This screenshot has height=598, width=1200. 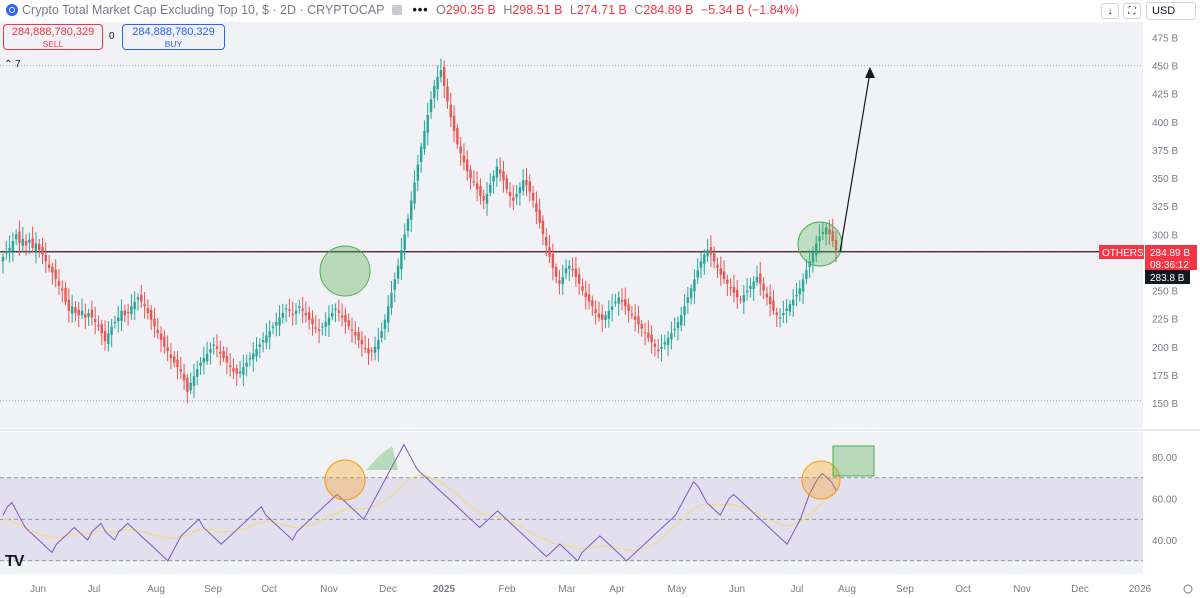 What do you see at coordinates (1170, 253) in the screenshot?
I see `last-price-label: 284.89 B` at bounding box center [1170, 253].